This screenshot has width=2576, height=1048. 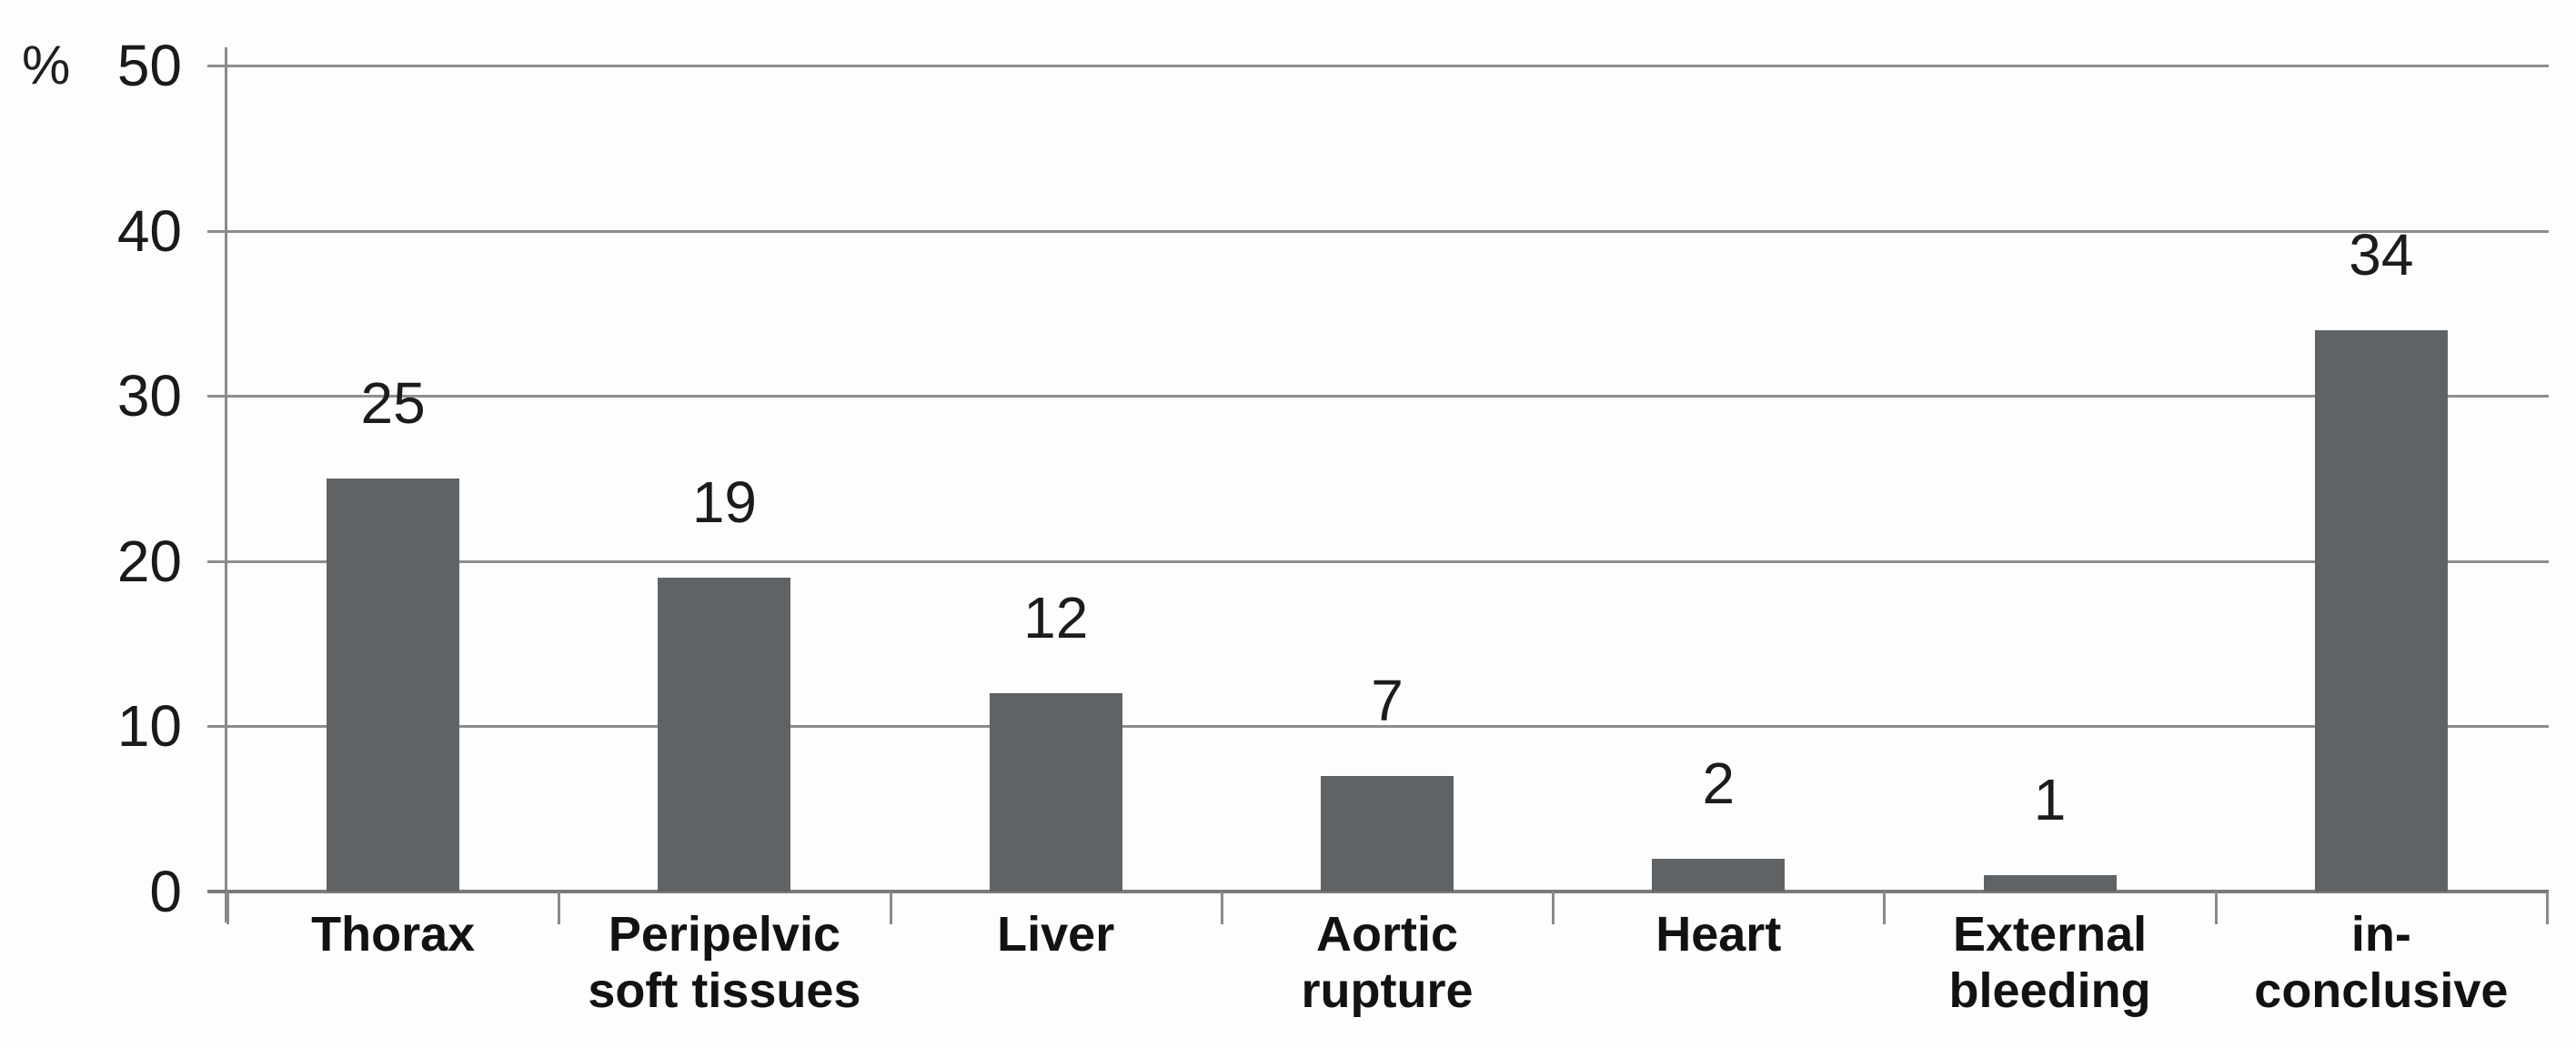 What do you see at coordinates (2049, 962) in the screenshot?
I see `x-axis-category-label: External bleeding` at bounding box center [2049, 962].